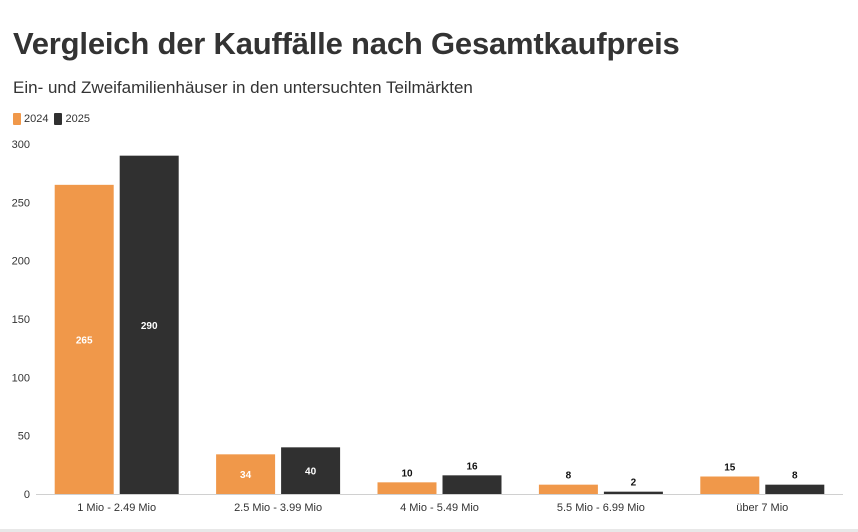 This screenshot has width=858, height=532. What do you see at coordinates (21, 203) in the screenshot?
I see `y-tick-label: 250` at bounding box center [21, 203].